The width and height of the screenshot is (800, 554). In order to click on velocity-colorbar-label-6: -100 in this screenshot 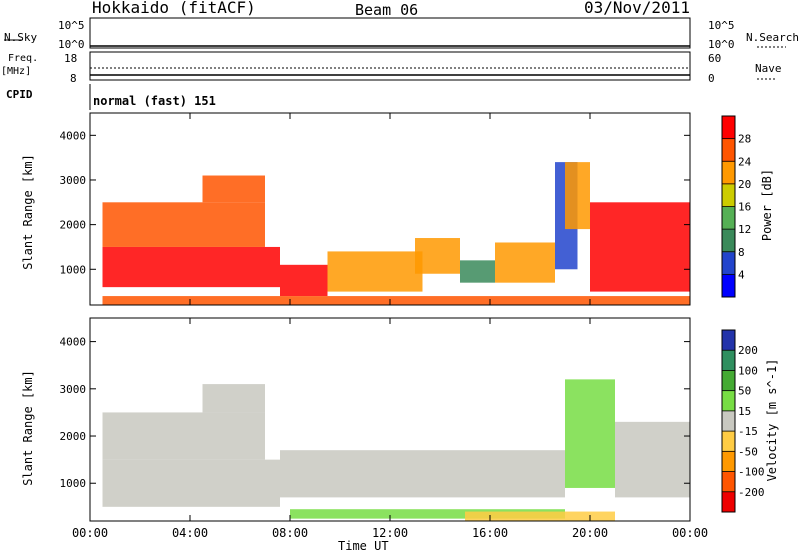, I will do `click(751, 472)`.